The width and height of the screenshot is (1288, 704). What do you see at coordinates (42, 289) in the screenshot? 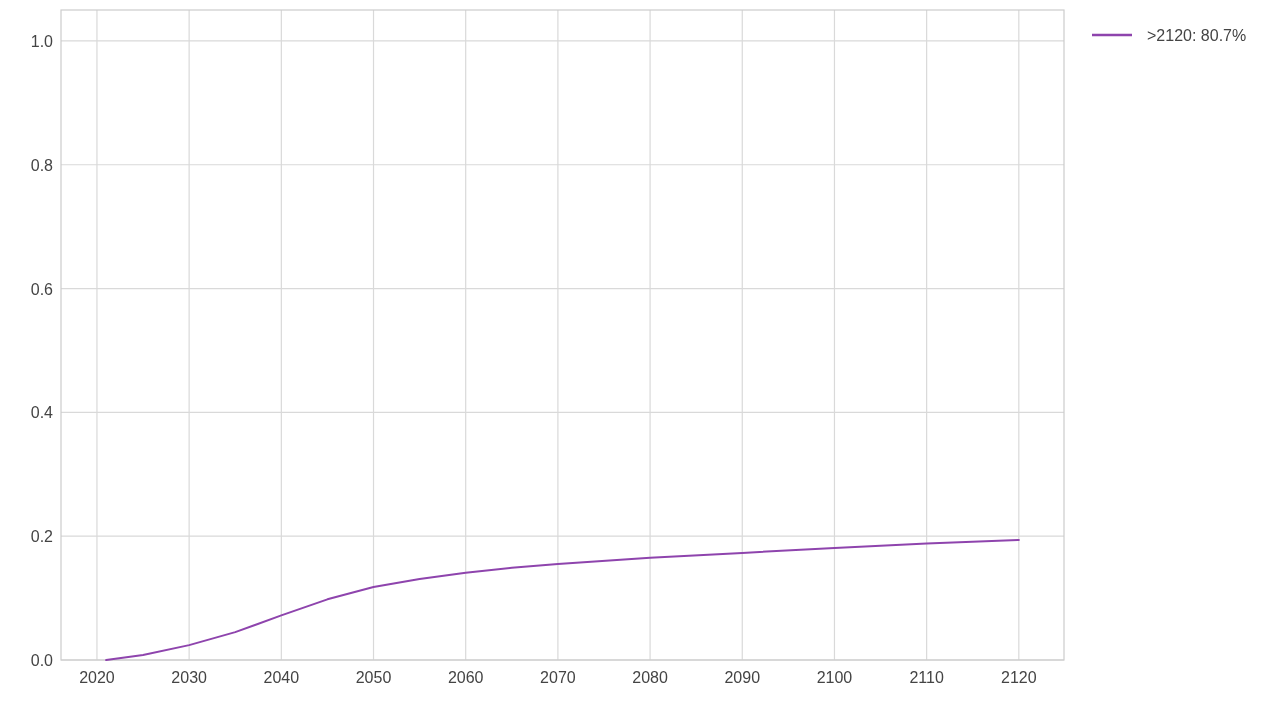
I see `y-tick-label: 0.6` at bounding box center [42, 289].